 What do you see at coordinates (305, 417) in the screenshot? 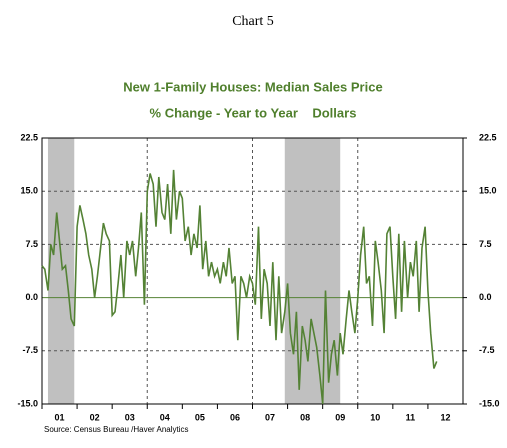
I see `x-tick-label: 08` at bounding box center [305, 417].